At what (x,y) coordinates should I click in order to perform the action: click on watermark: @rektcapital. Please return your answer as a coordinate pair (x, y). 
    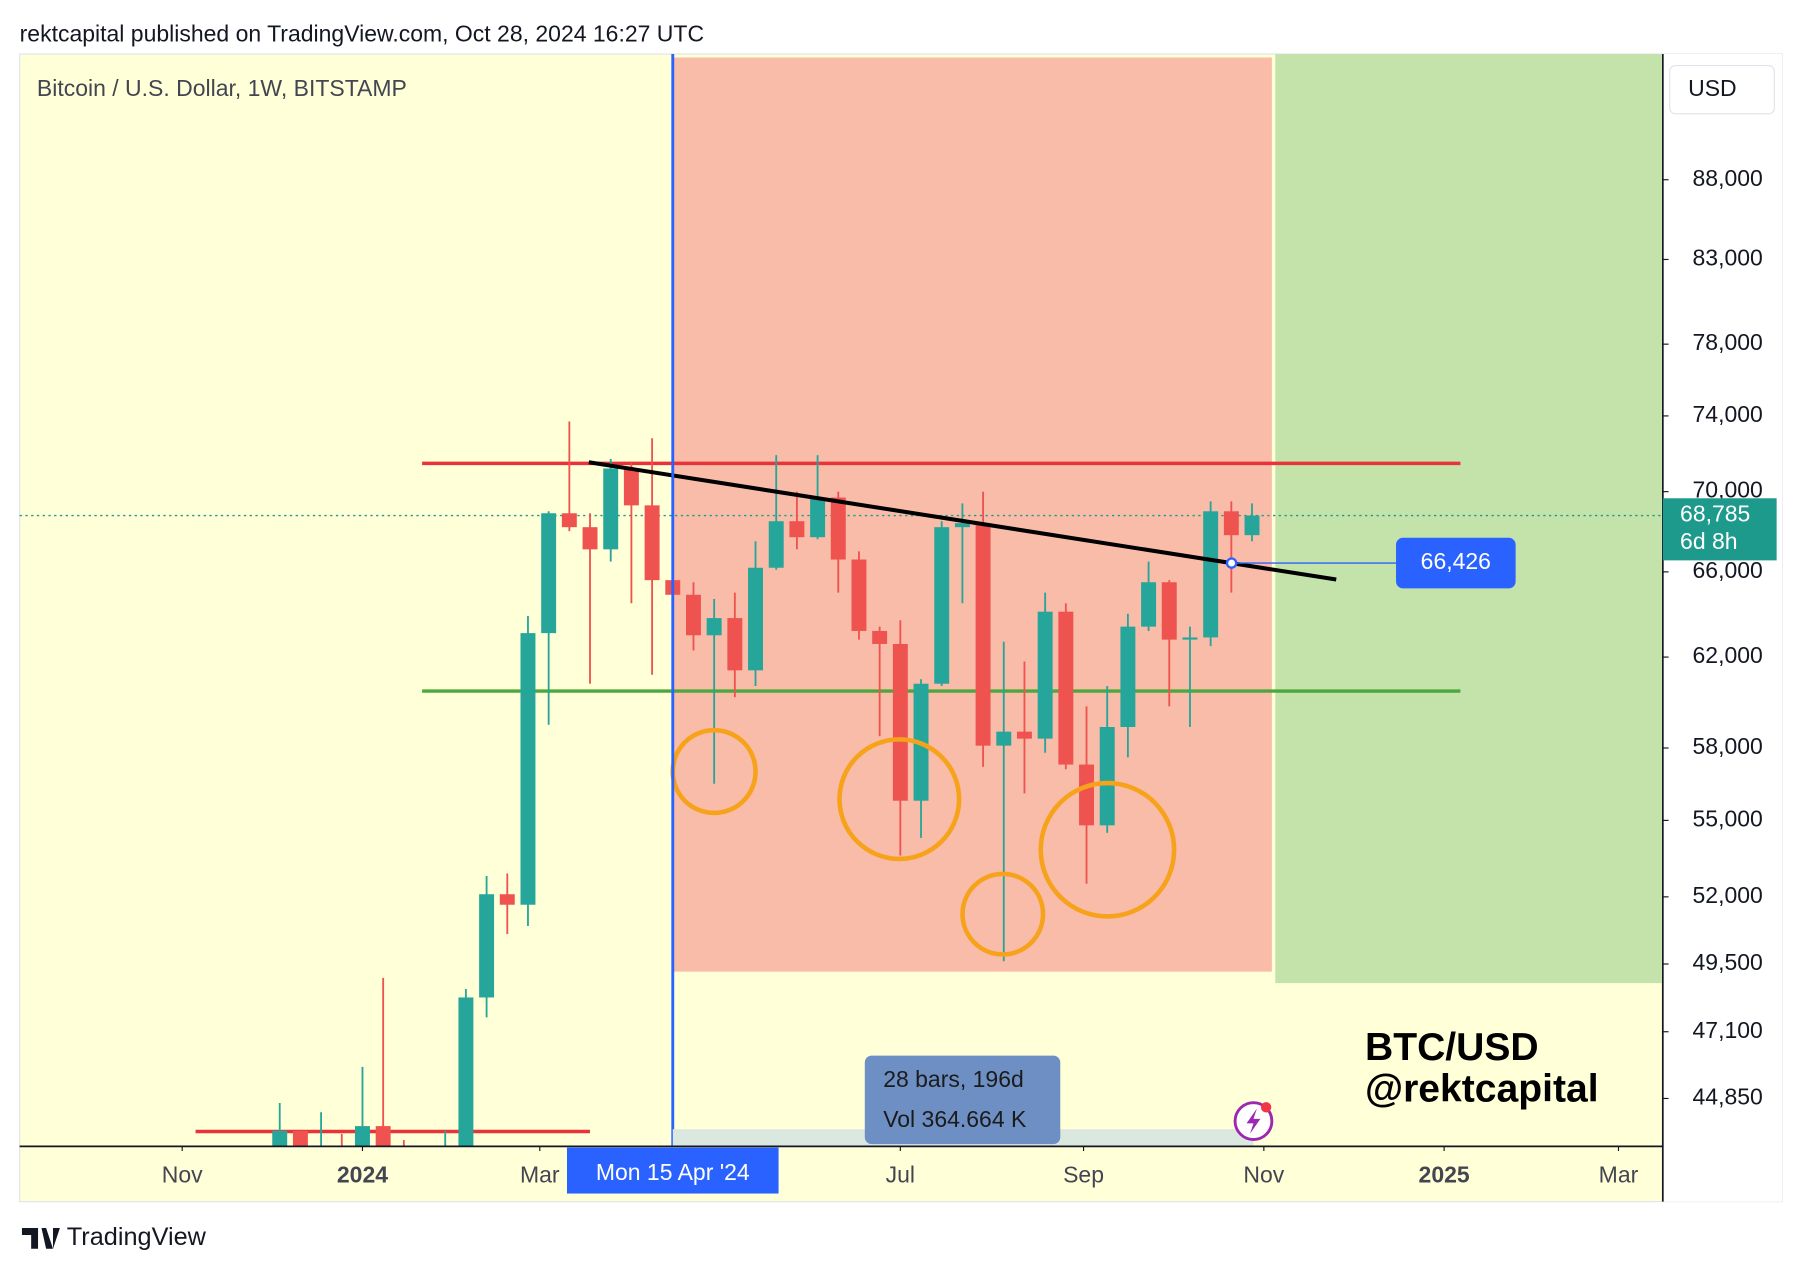
    Looking at the image, I should click on (1482, 1089).